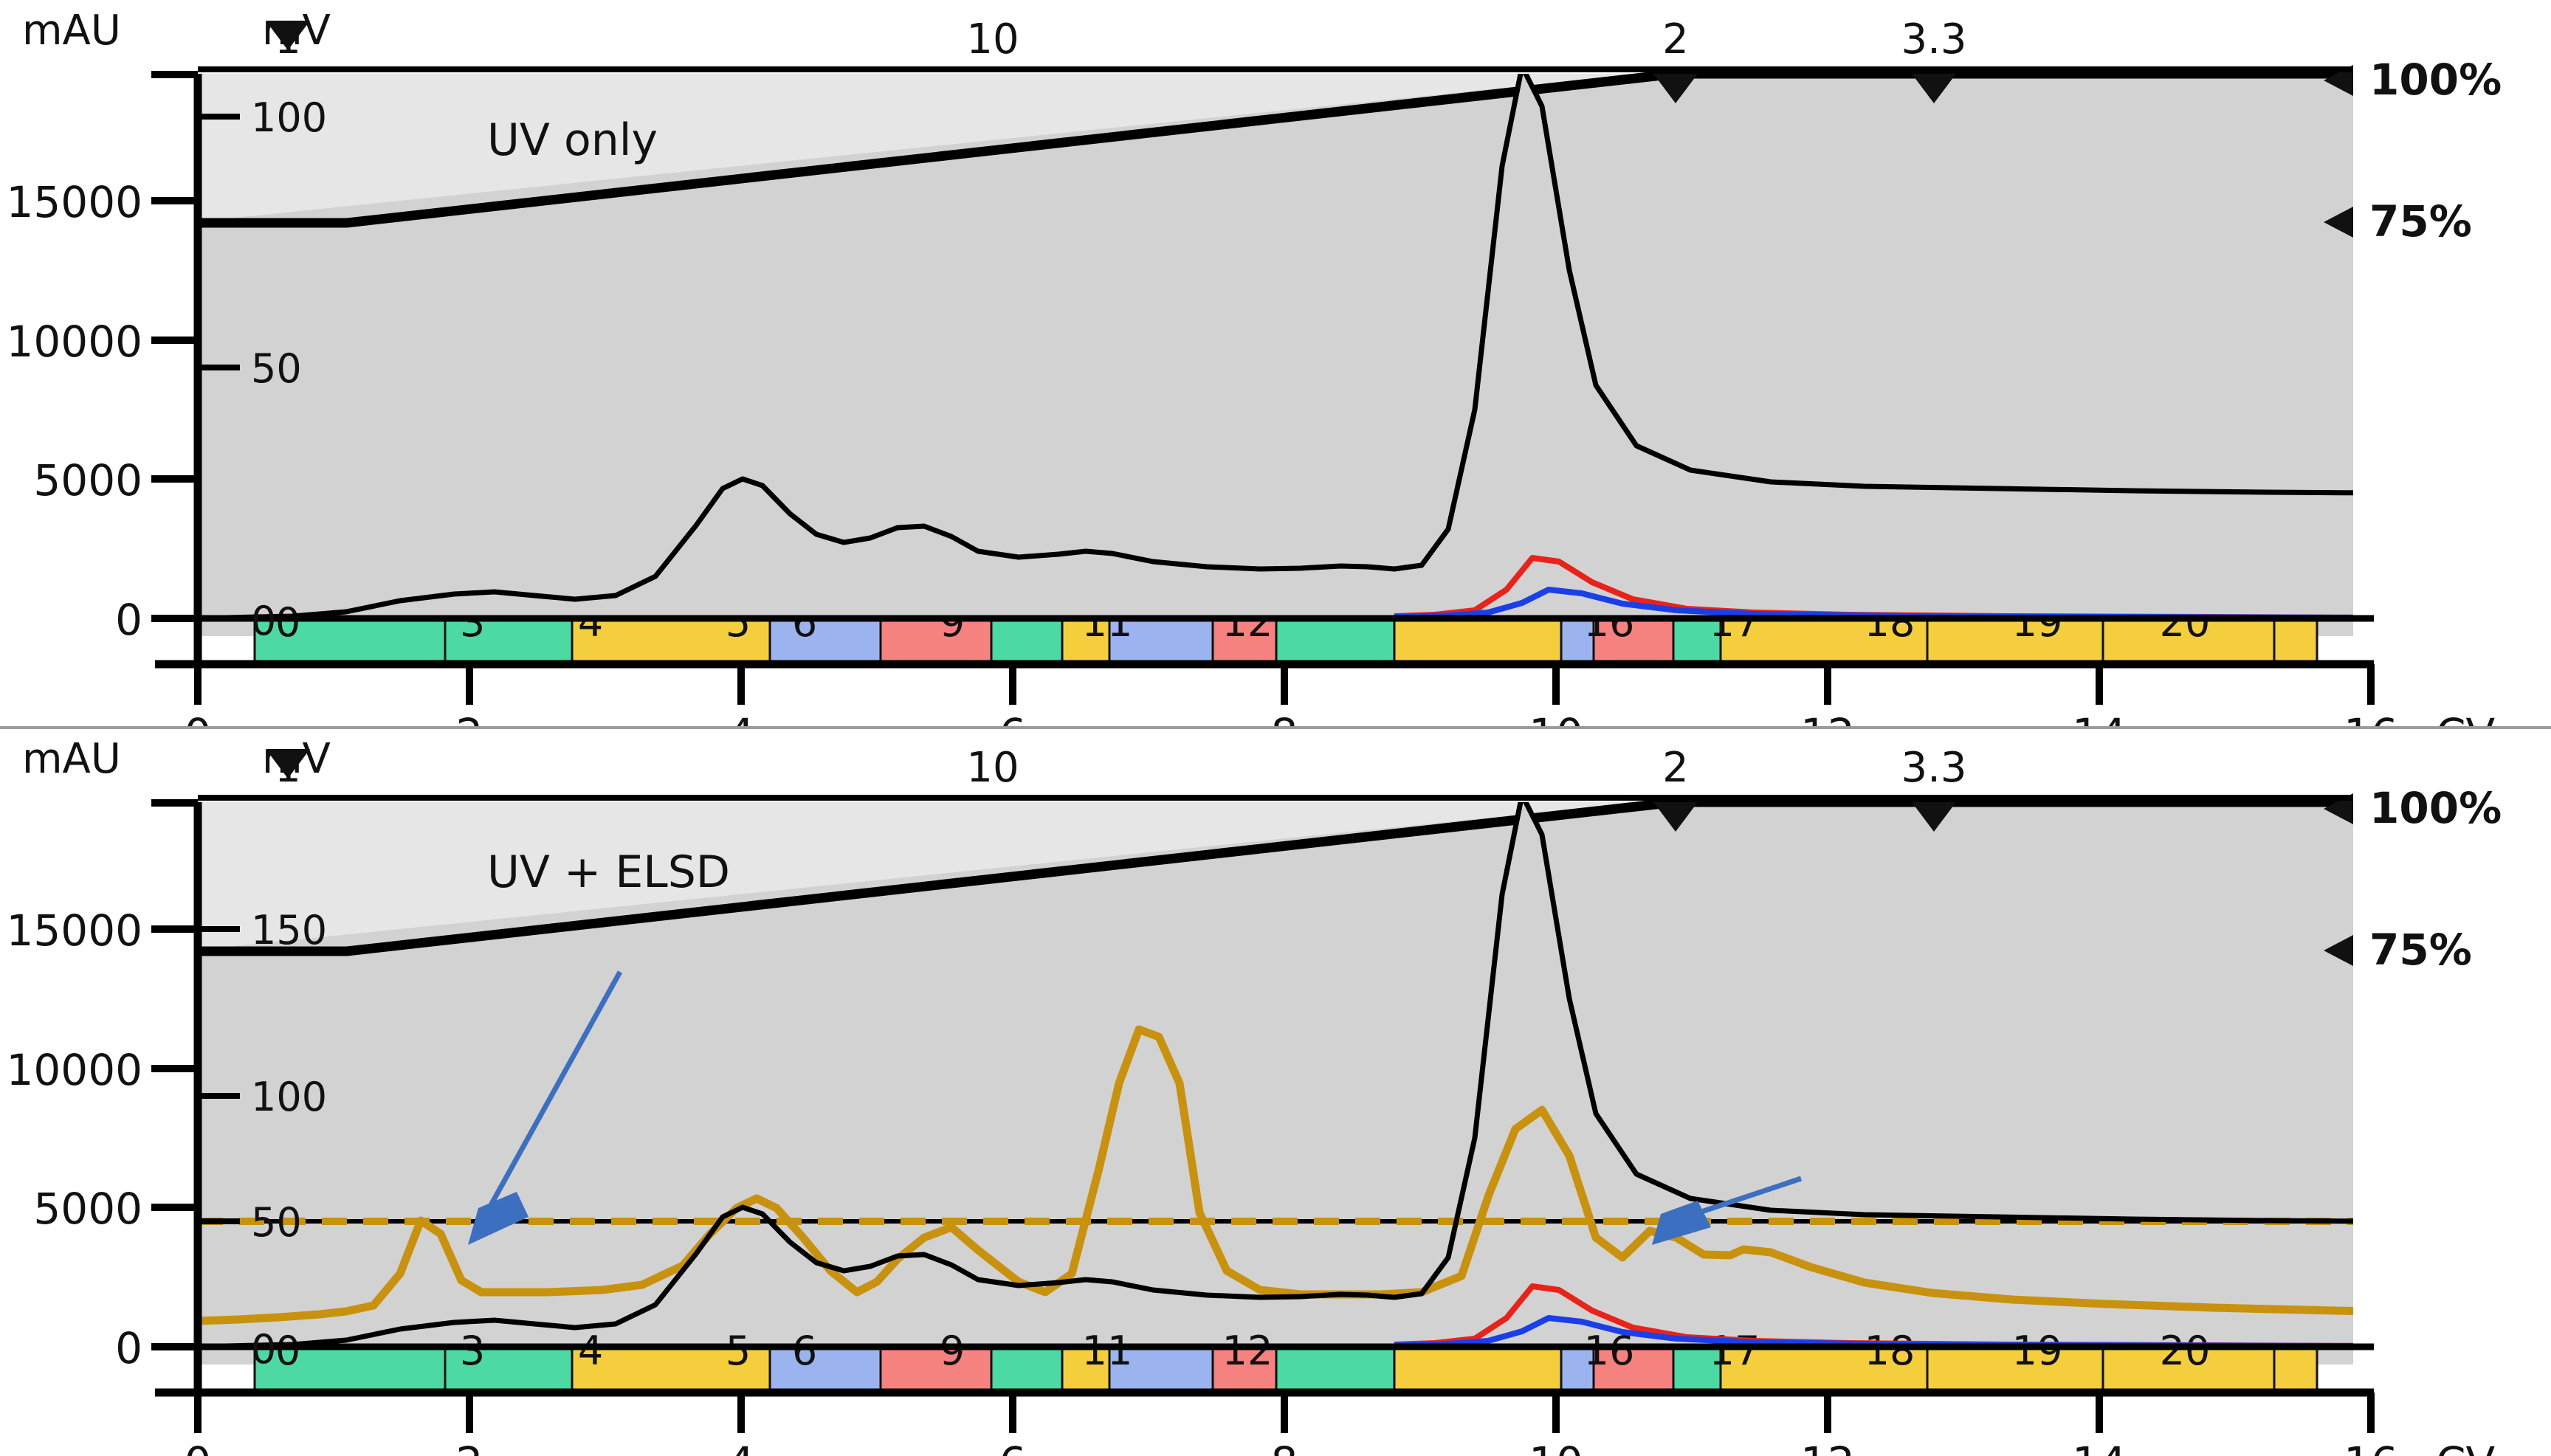  I want to click on mv-tick-150: 150, so click(289, 930).